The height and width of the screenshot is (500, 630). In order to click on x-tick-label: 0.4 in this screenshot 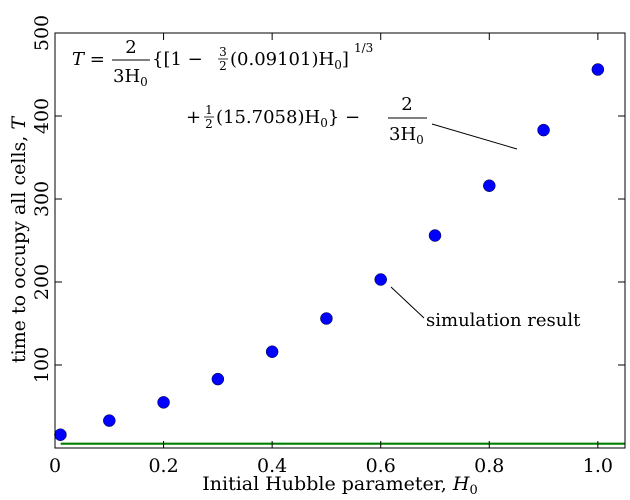, I will do `click(272, 466)`.